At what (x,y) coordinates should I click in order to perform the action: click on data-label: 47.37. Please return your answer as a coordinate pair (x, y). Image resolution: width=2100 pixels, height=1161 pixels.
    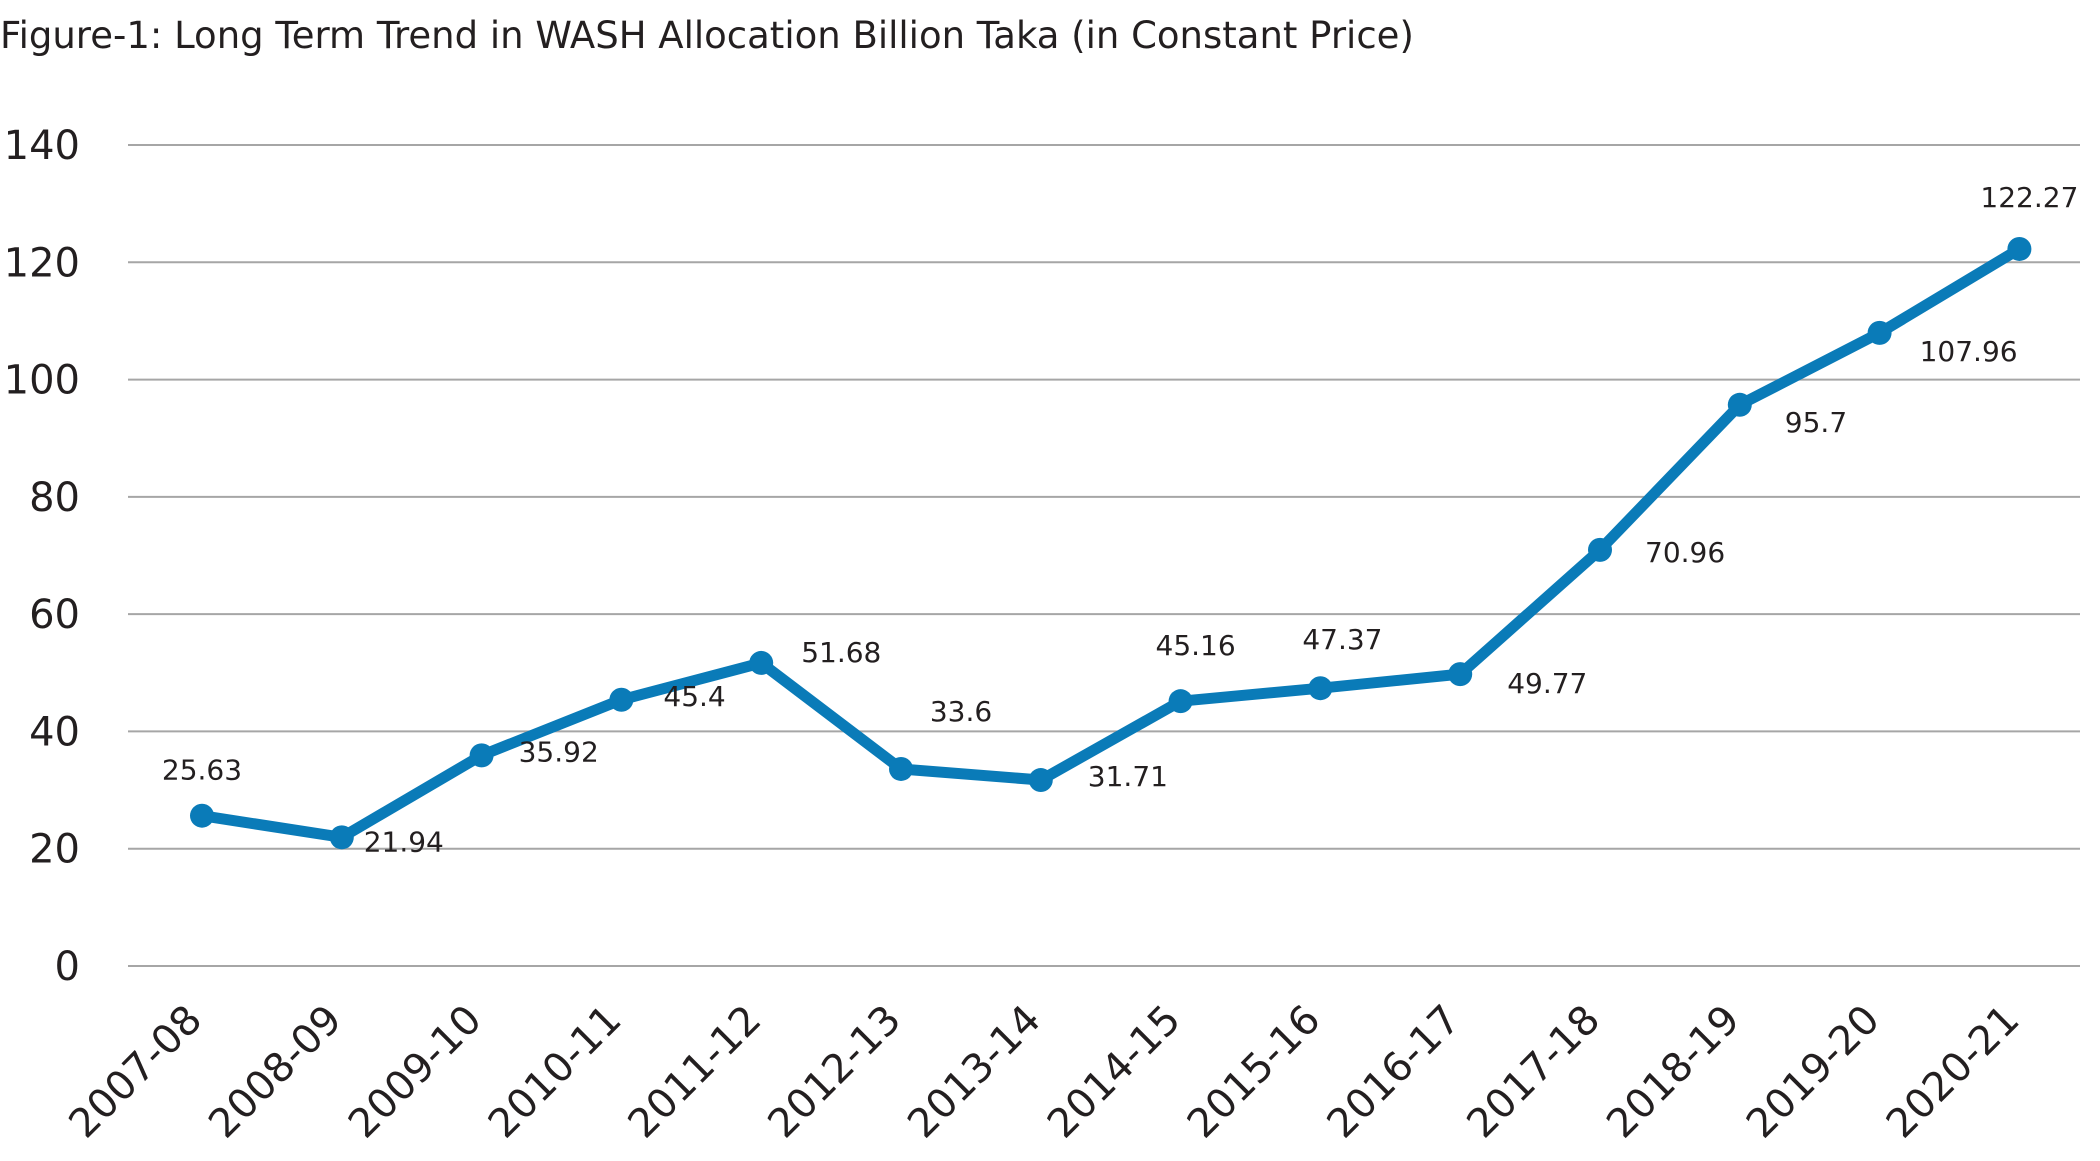
    Looking at the image, I should click on (1342, 639).